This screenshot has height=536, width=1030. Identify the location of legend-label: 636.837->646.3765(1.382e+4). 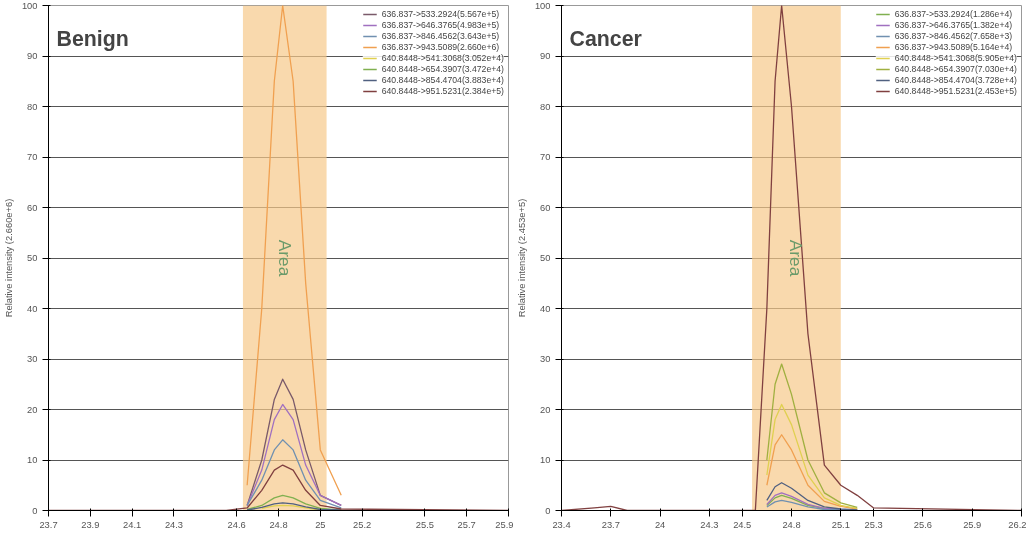
(953, 25).